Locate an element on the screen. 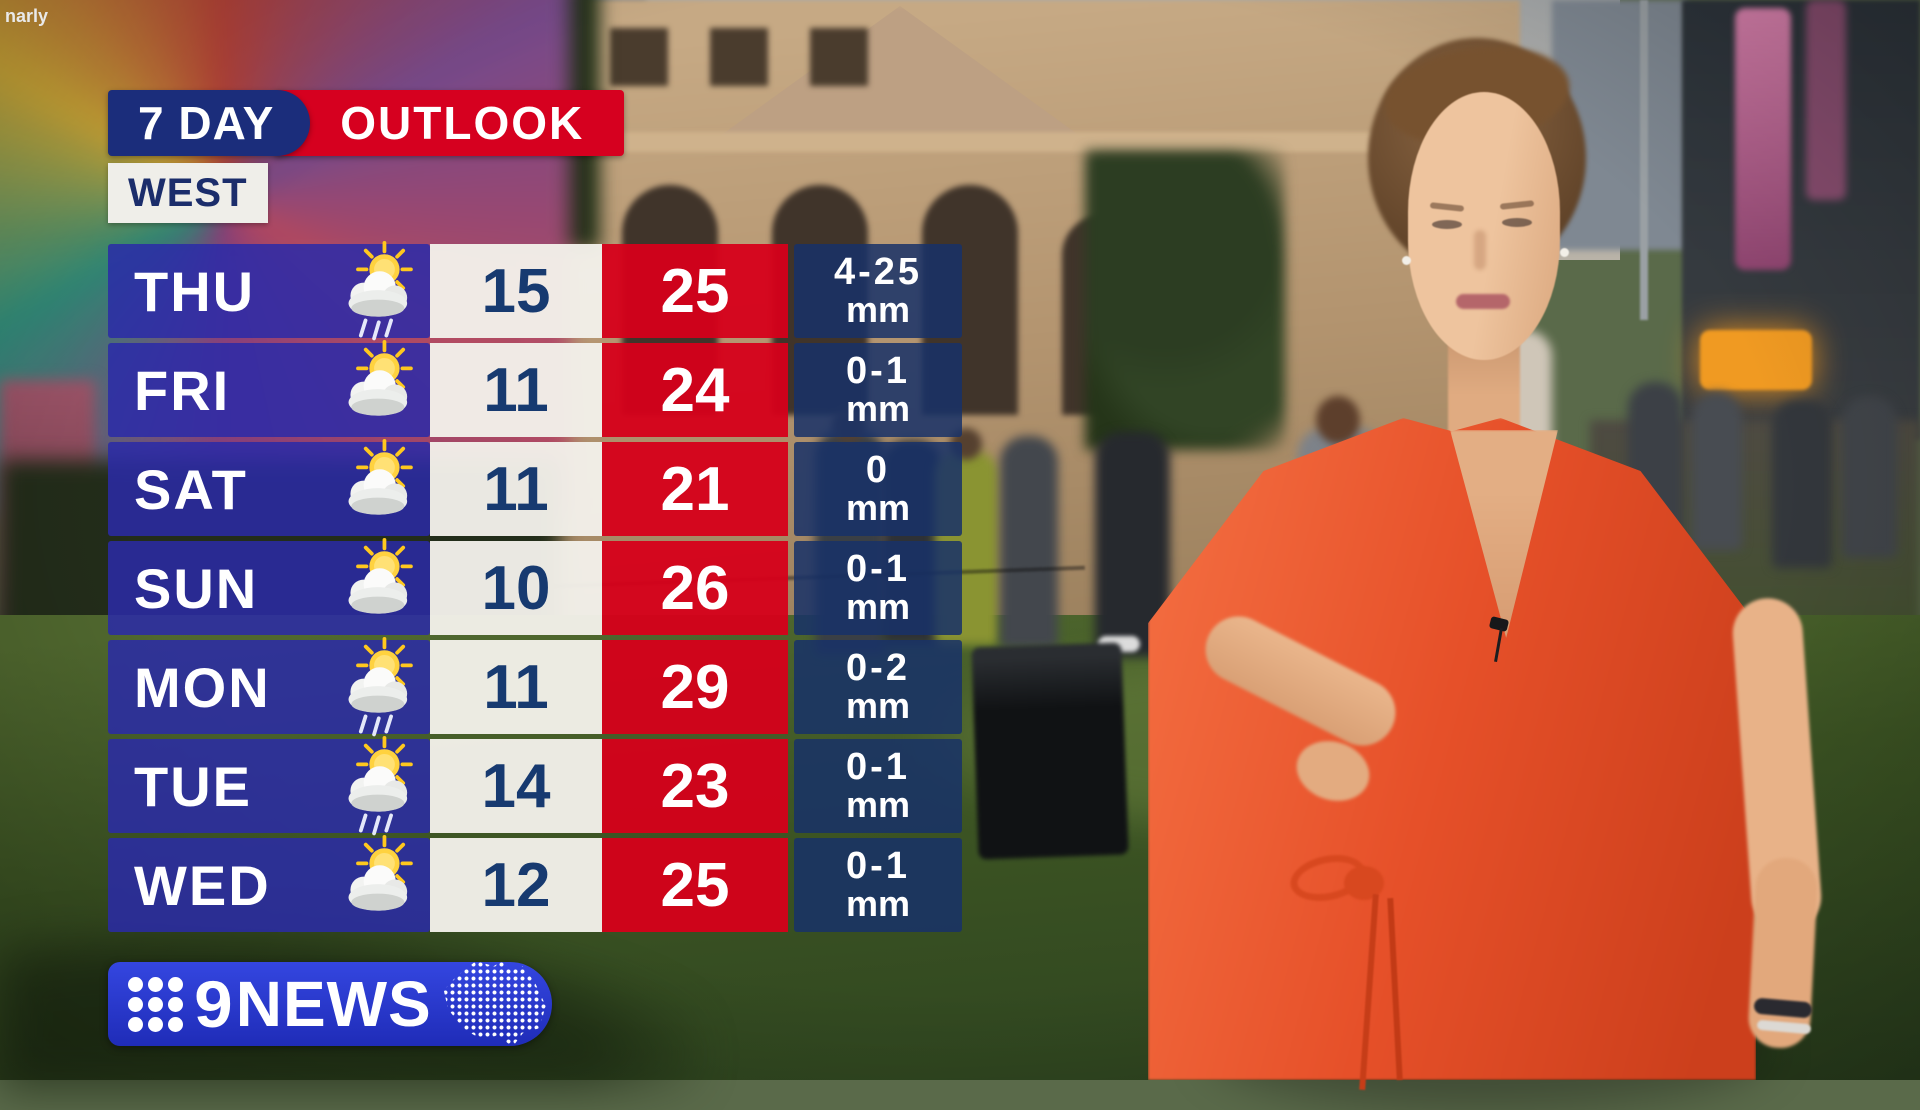 This screenshot has height=1110, width=1920. lips is located at coordinates (1483, 301).